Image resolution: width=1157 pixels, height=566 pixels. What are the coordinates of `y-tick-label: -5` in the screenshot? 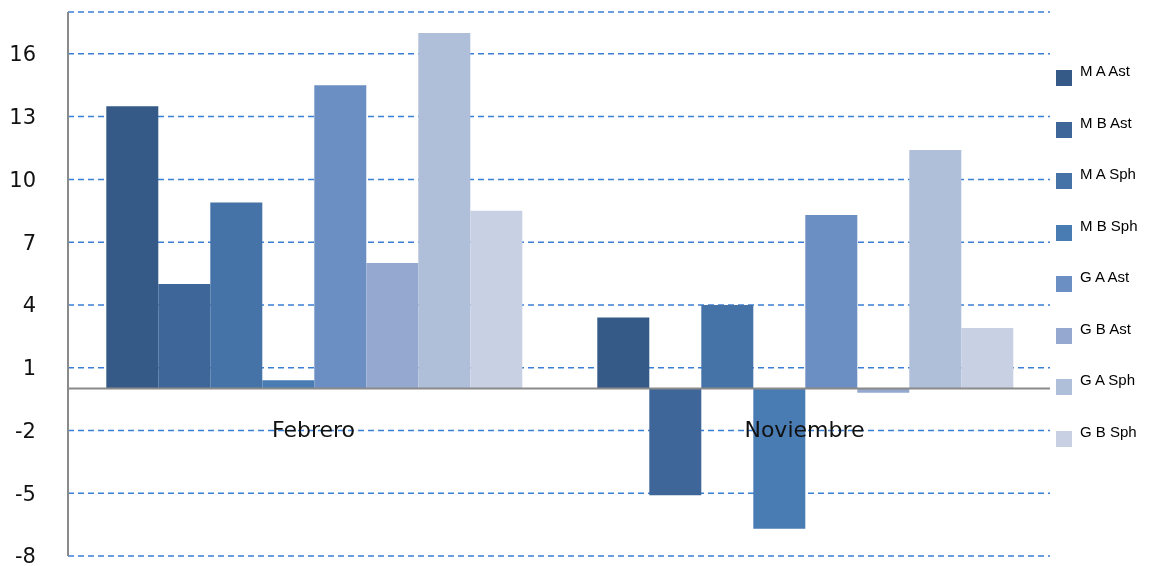 It's located at (25, 493).